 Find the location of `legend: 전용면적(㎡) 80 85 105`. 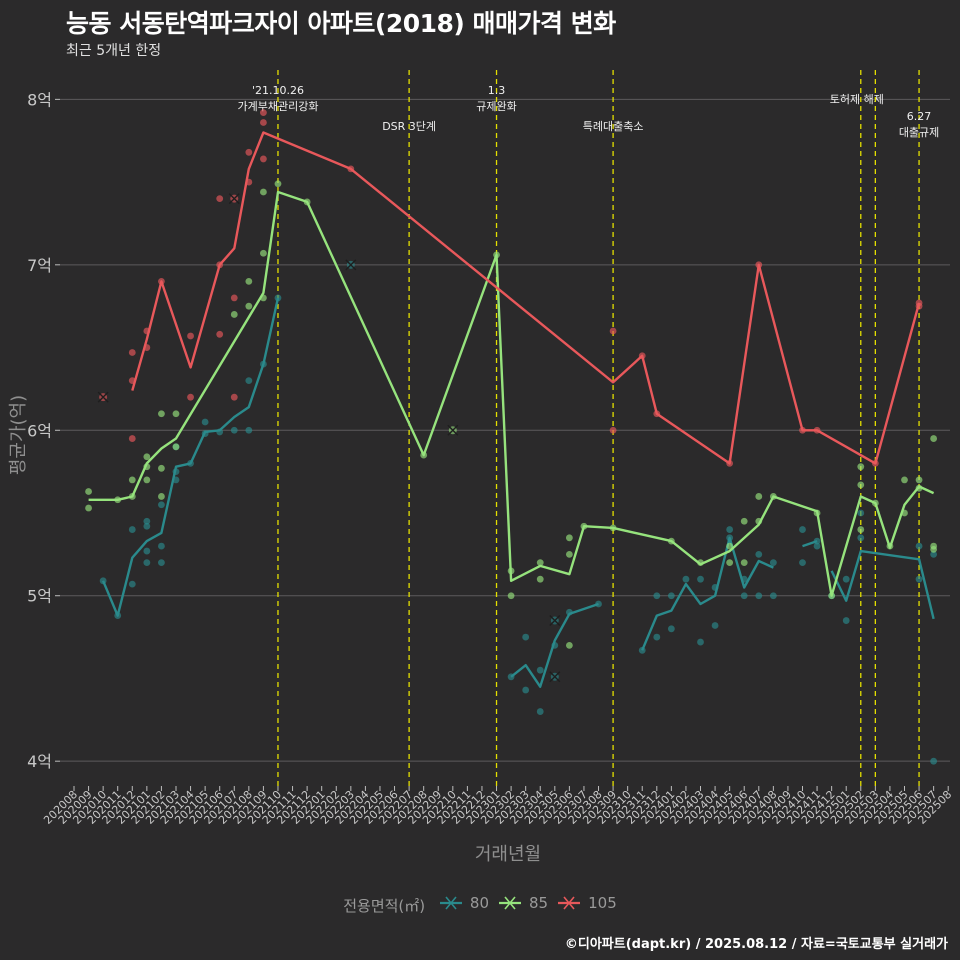

legend: 전용면적(㎡) 80 85 105 is located at coordinates (480, 905).